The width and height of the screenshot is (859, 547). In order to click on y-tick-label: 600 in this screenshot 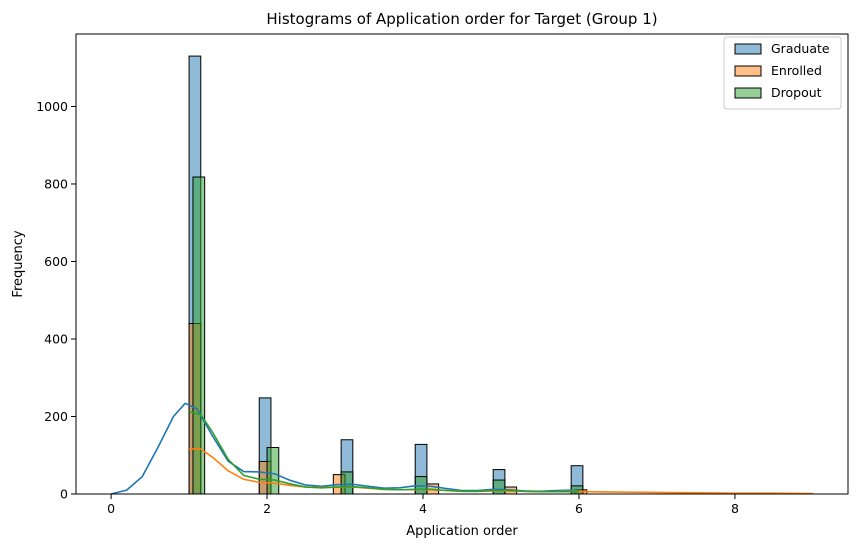, I will do `click(56, 261)`.